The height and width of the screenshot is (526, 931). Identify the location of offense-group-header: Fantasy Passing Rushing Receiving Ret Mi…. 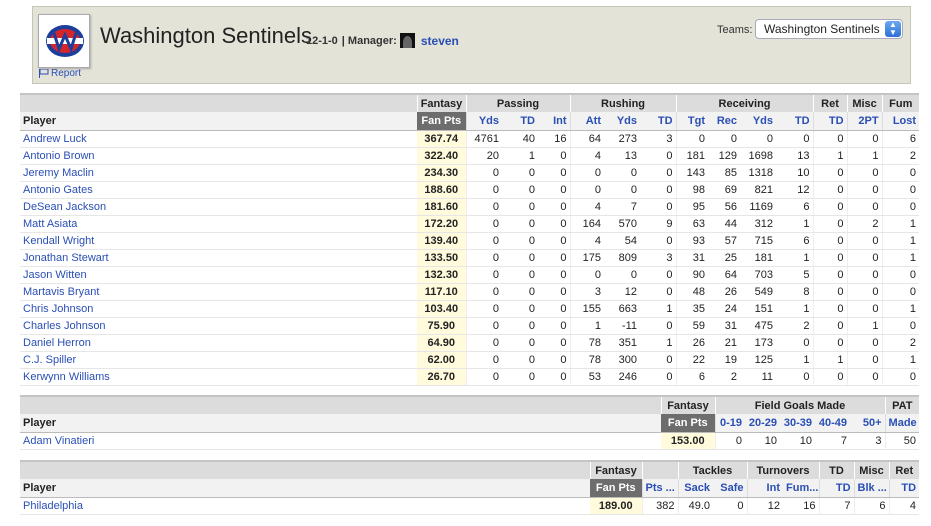
(470, 102).